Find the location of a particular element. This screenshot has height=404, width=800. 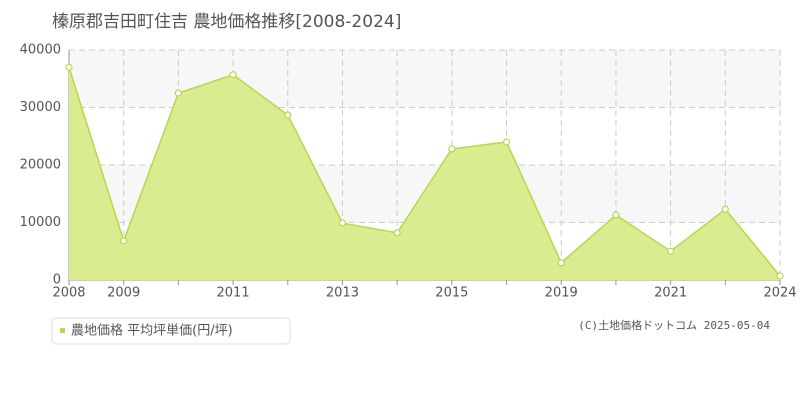

legend-box is located at coordinates (171, 331).